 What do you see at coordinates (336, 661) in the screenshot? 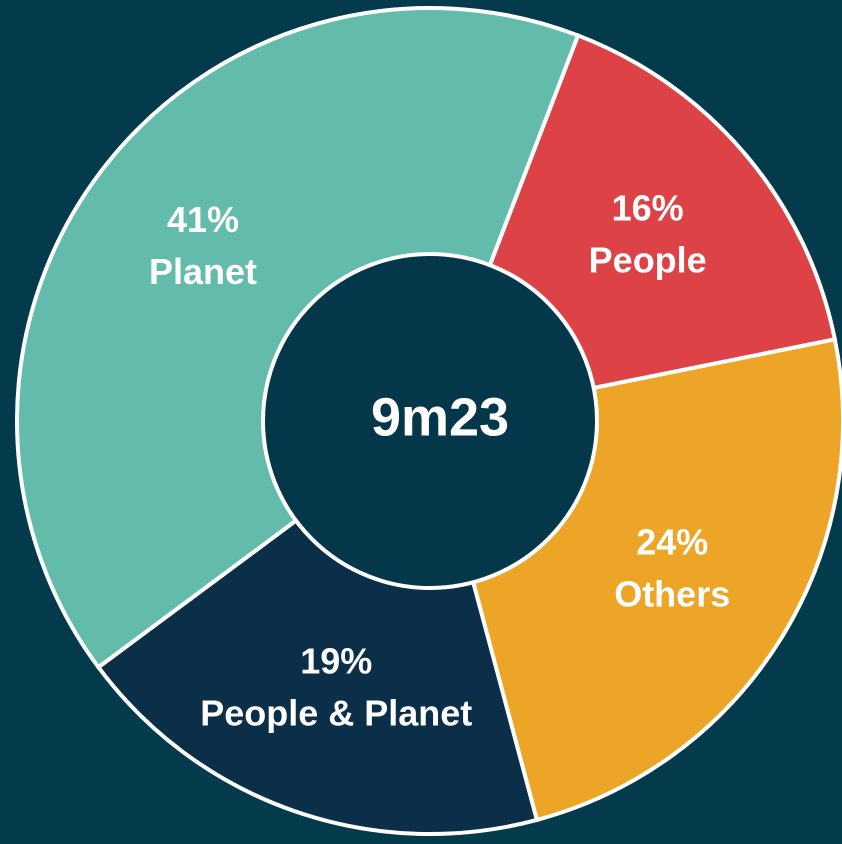
I see `slice-value-label: 19%` at bounding box center [336, 661].